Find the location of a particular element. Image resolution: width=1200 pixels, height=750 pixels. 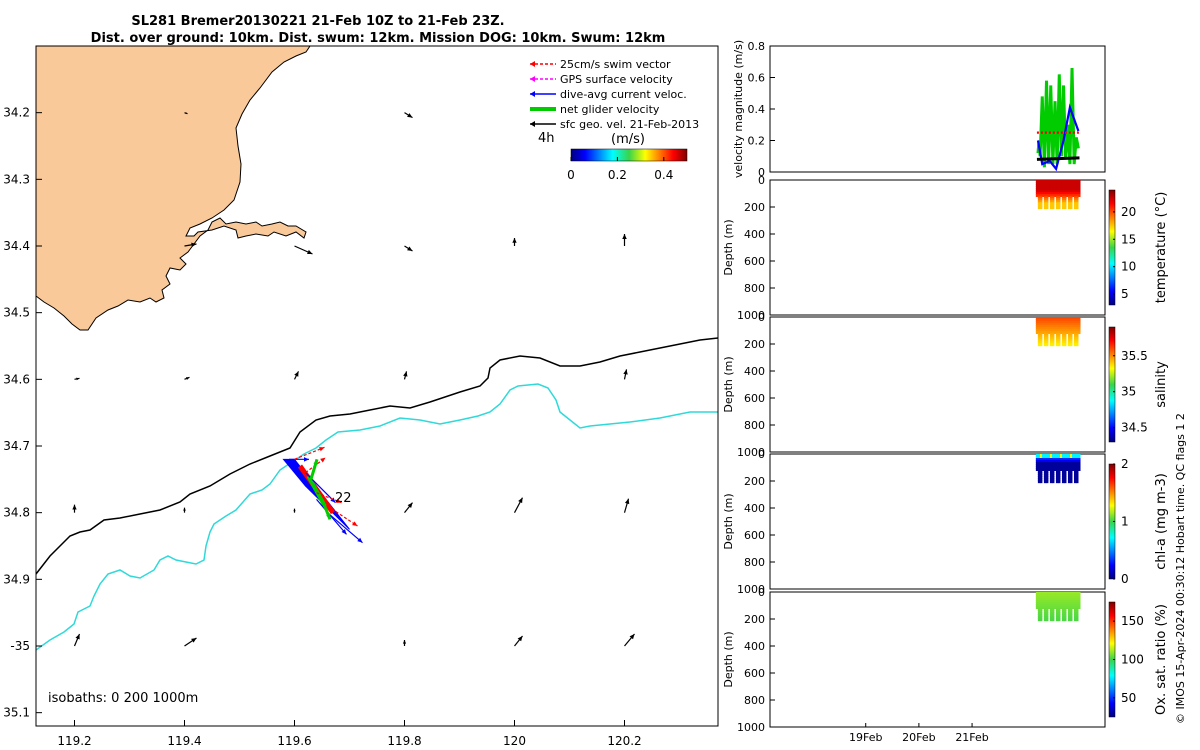

map-y-tick-label: 34.8 is located at coordinates (16, 513).